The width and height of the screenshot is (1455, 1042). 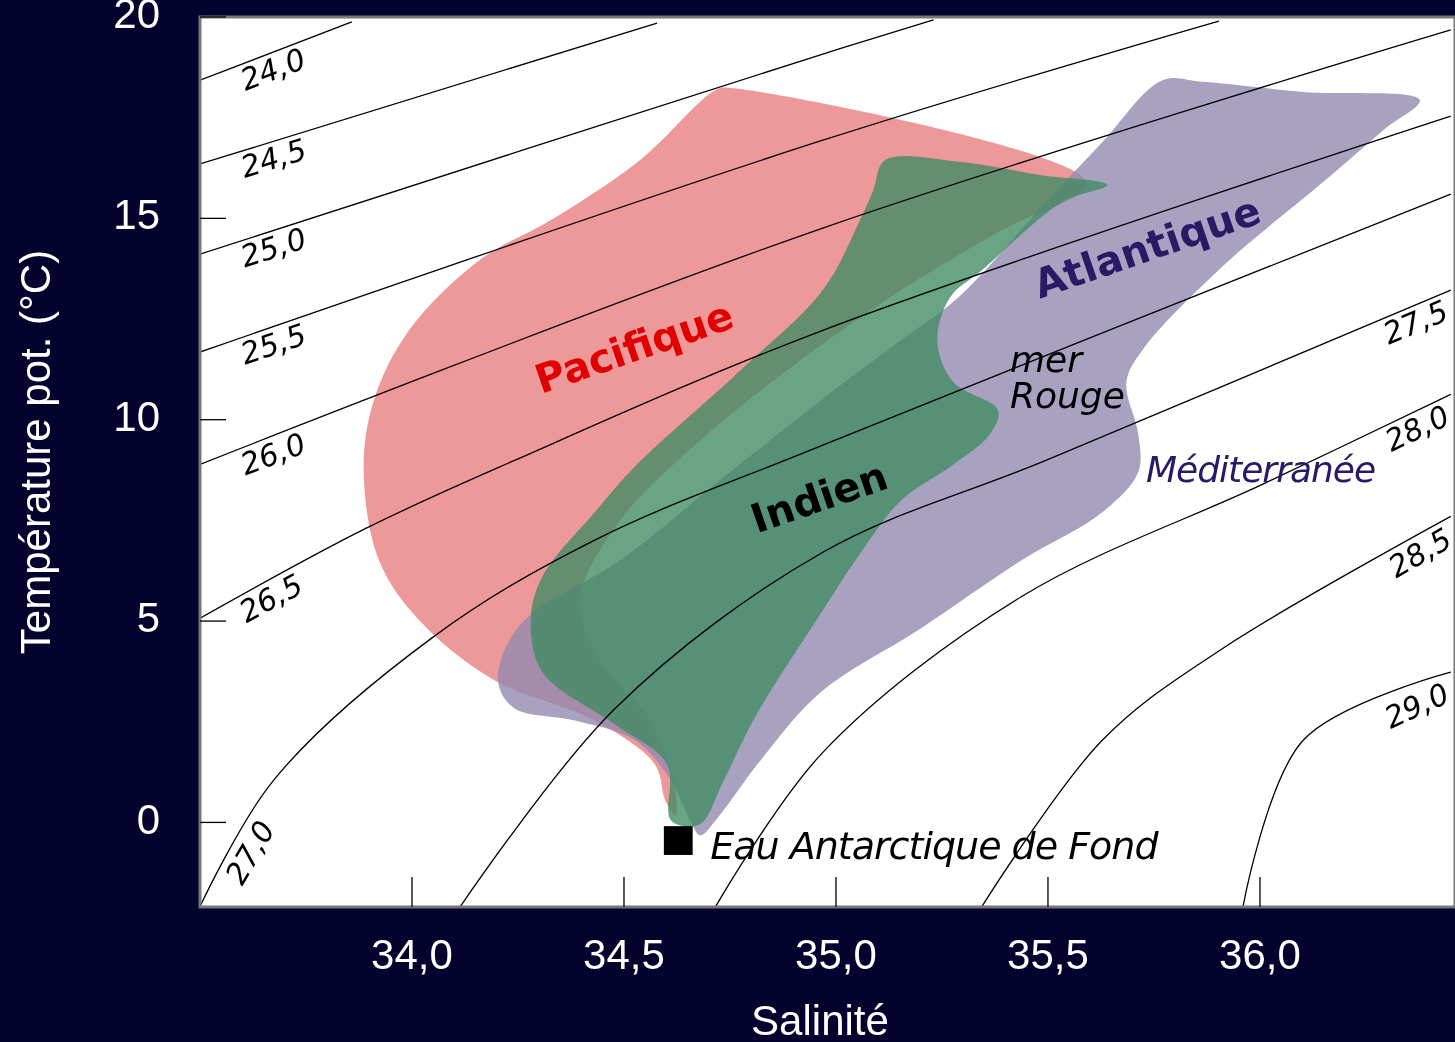 What do you see at coordinates (412, 954) in the screenshot?
I see `x-tick-label: 34,0` at bounding box center [412, 954].